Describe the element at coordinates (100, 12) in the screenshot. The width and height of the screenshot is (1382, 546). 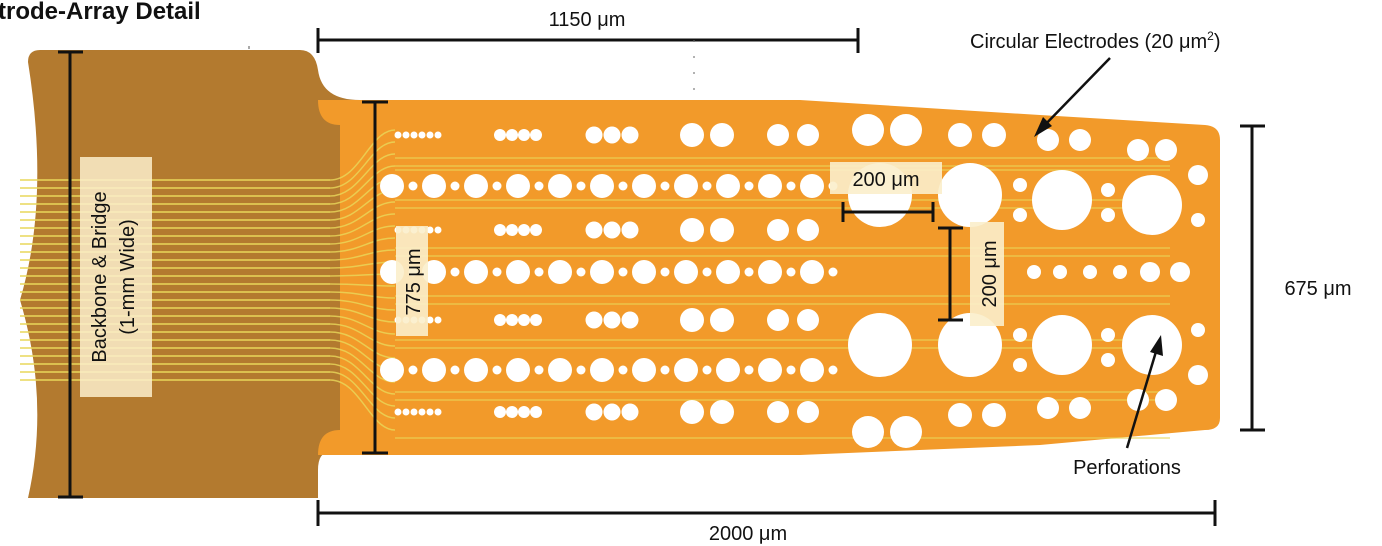
I see `figure-title: trode-Array Detail` at that location.